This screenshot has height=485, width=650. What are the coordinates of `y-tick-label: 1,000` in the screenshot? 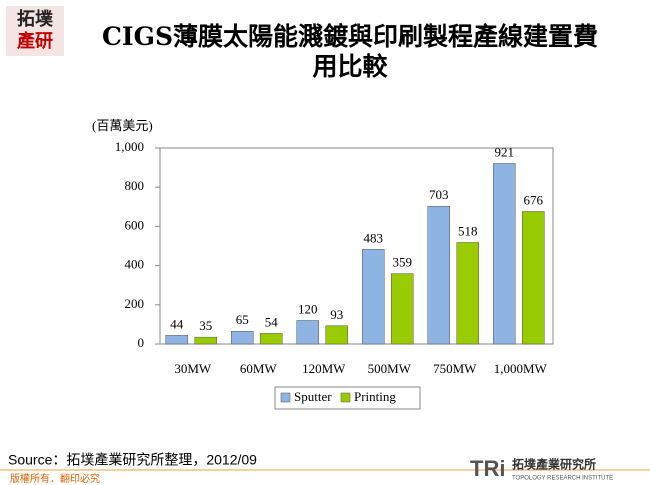 It's located at (129, 146).